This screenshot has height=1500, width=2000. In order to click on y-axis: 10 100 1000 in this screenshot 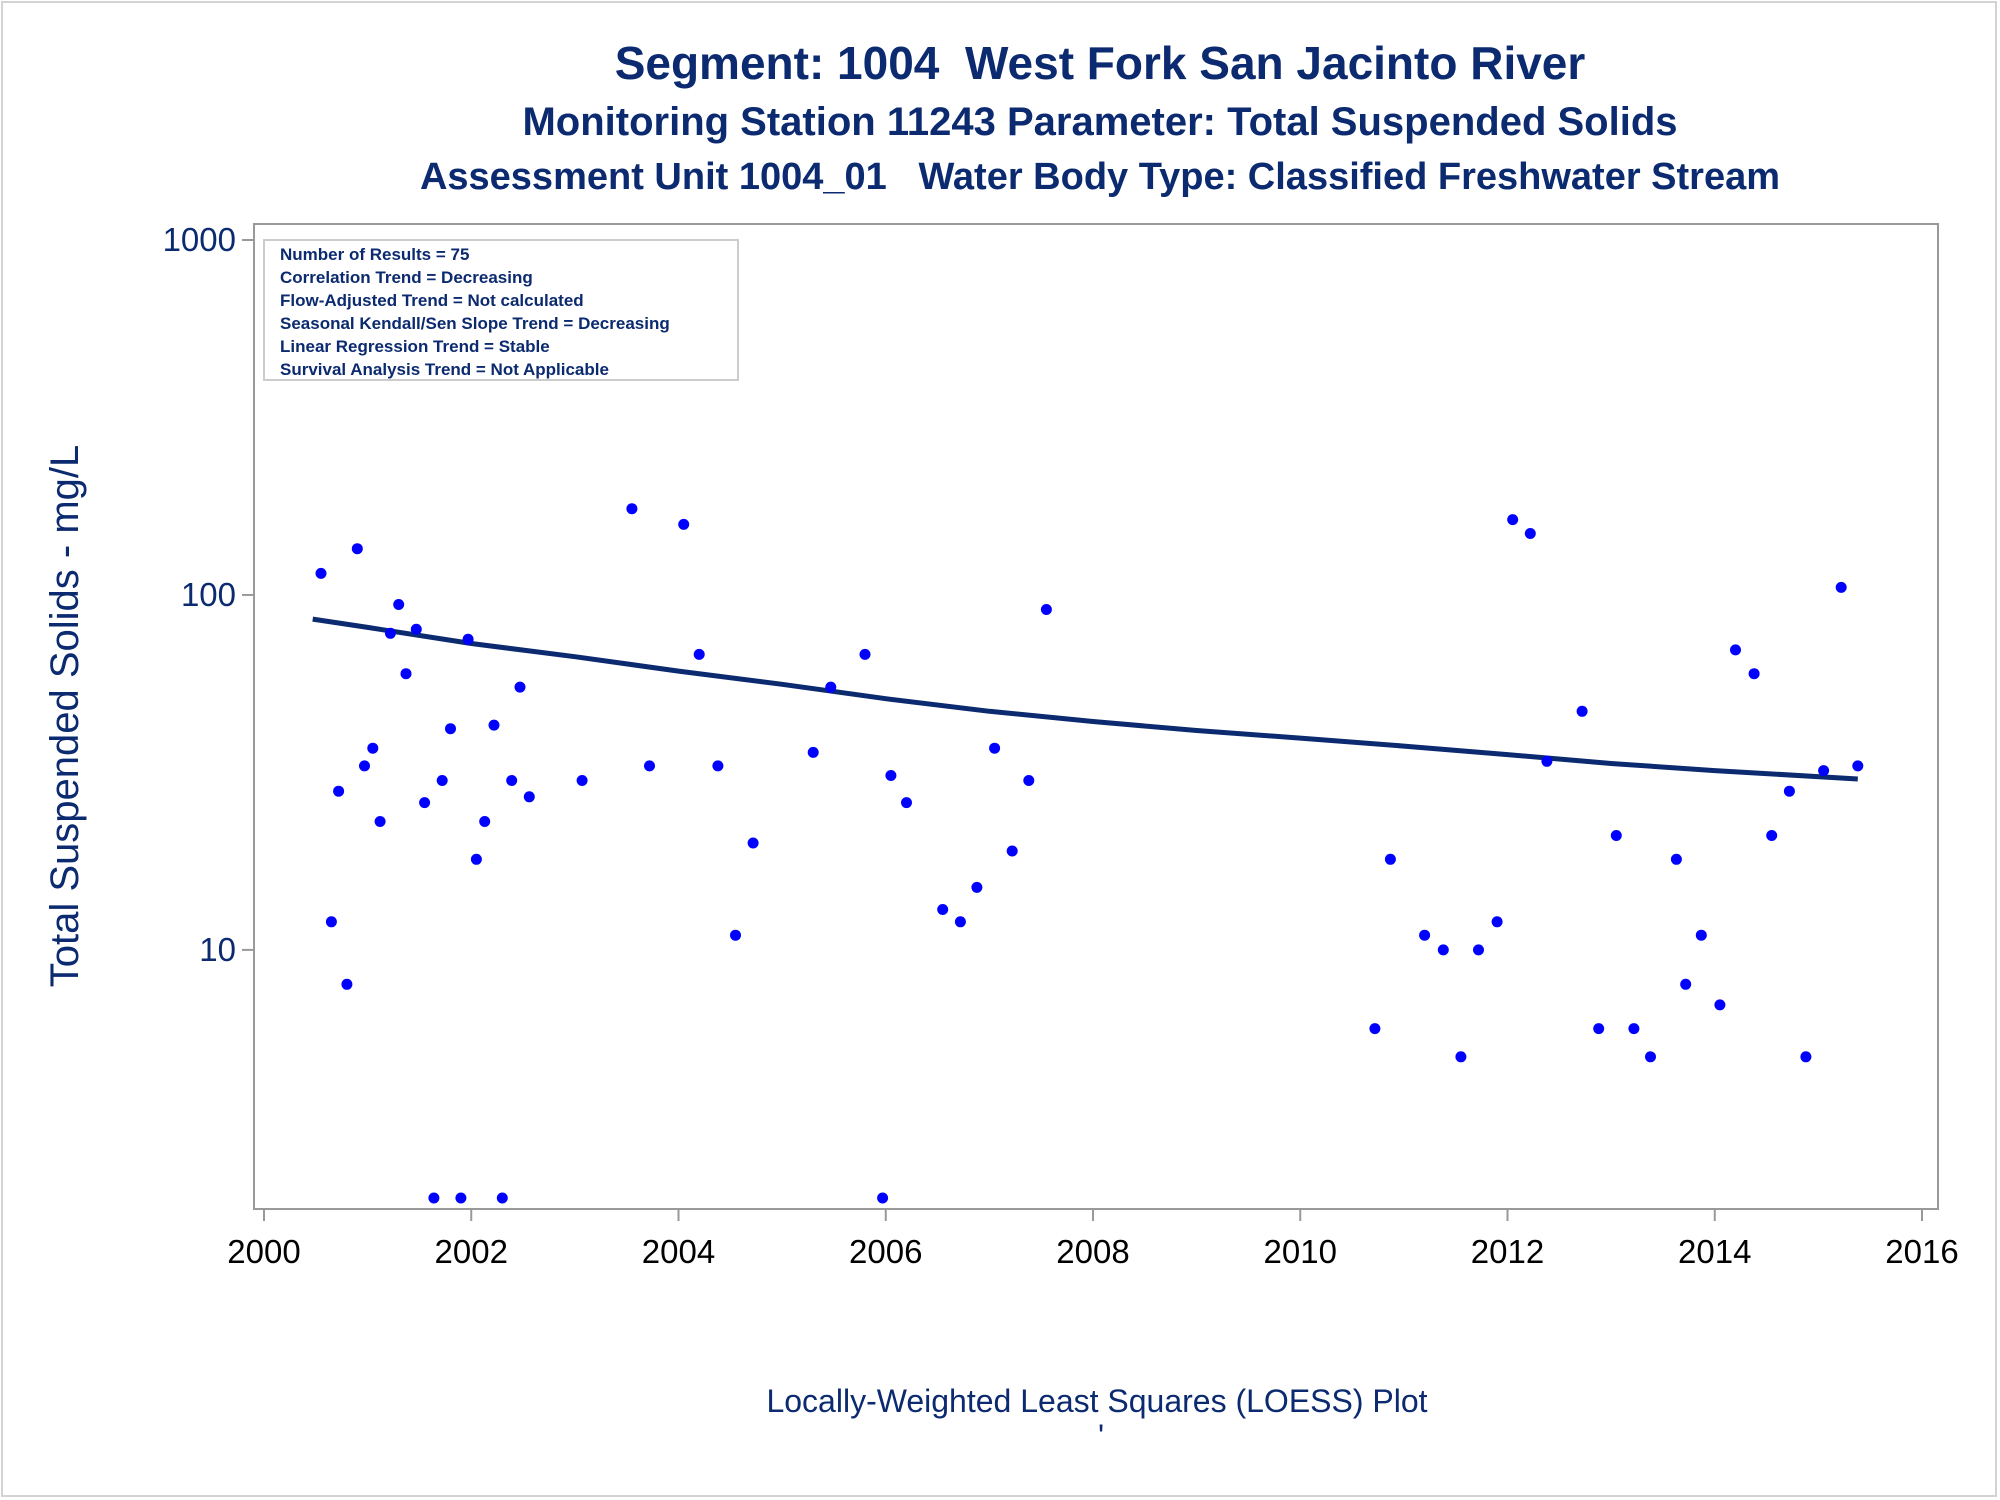, I will do `click(208, 594)`.